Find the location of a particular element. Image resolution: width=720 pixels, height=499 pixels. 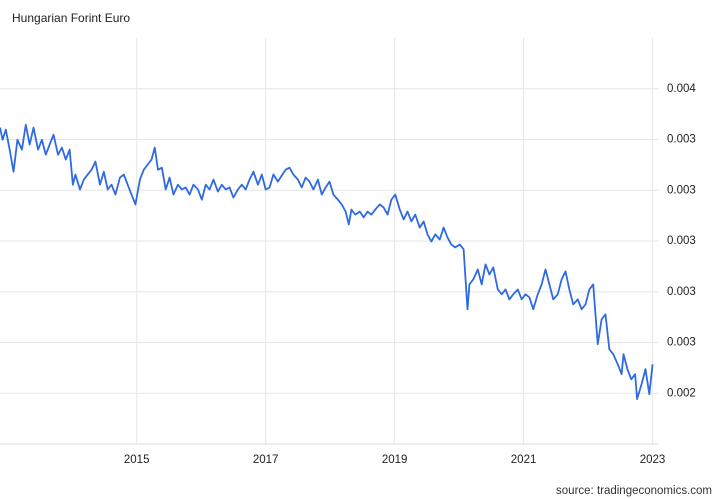

x-tick-label: 2021 is located at coordinates (524, 460).